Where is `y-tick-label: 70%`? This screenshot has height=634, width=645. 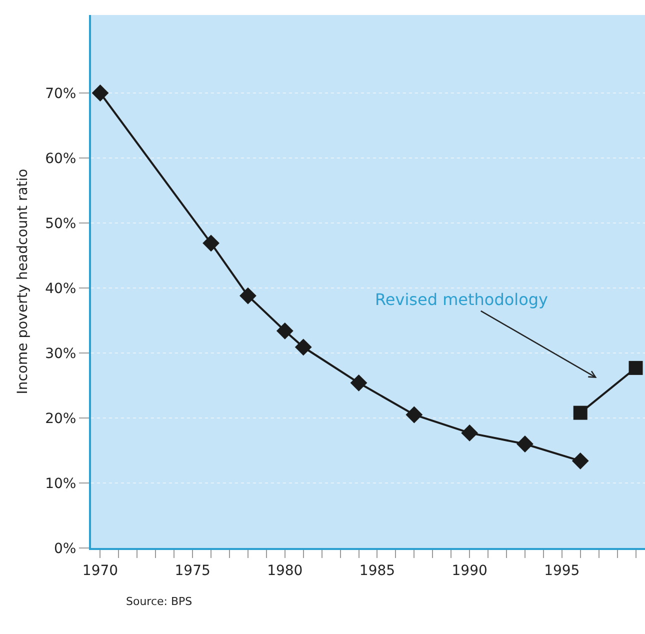 y-tick-label: 70% is located at coordinates (60, 94).